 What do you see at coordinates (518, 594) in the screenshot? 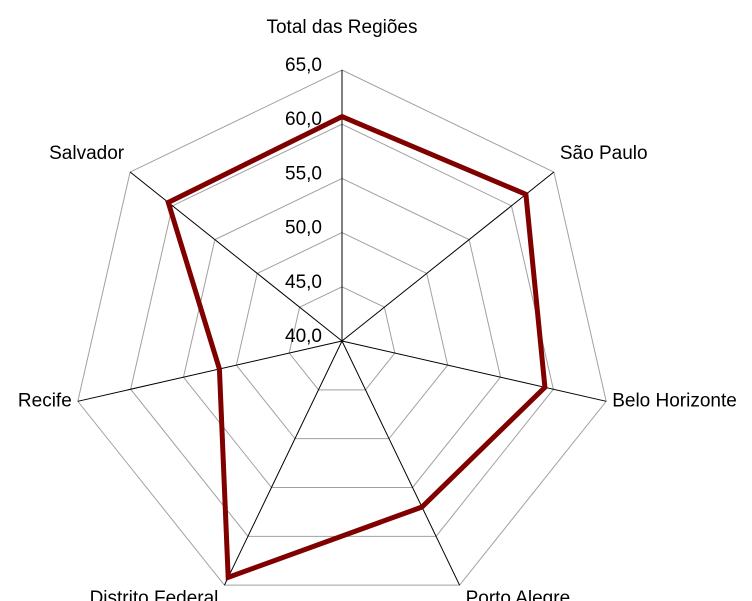
I see `category-label: Porto Alegre` at bounding box center [518, 594].